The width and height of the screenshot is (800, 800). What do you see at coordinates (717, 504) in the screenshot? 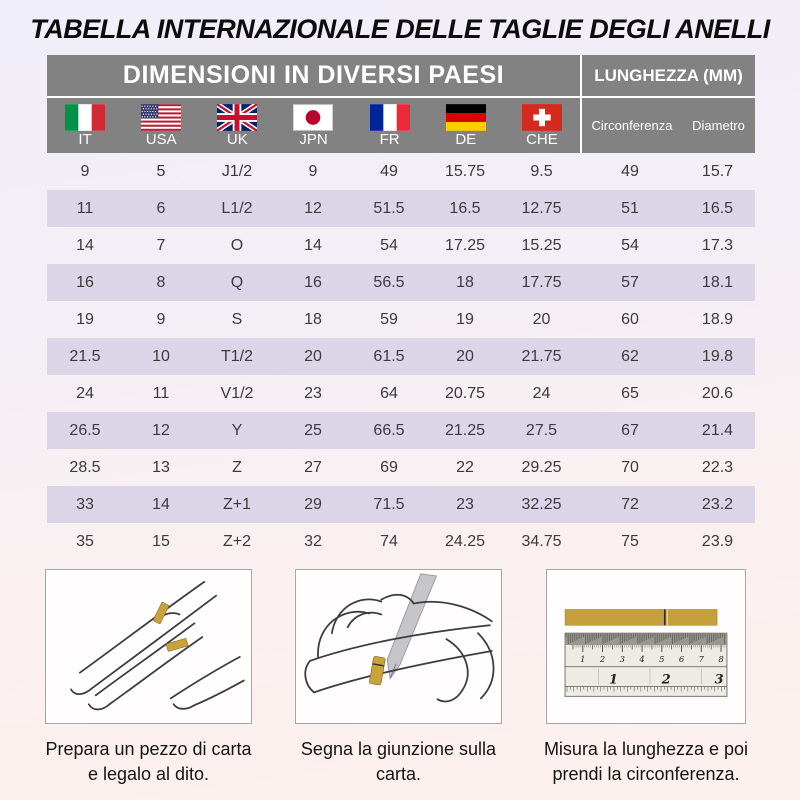
I see `table-cell: 23.2` at bounding box center [717, 504].